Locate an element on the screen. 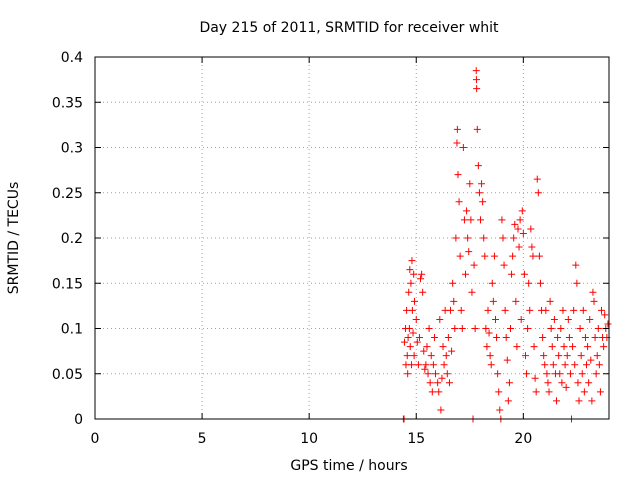 The image size is (640, 480). y-tick-label: 0.25 is located at coordinates (67, 194).